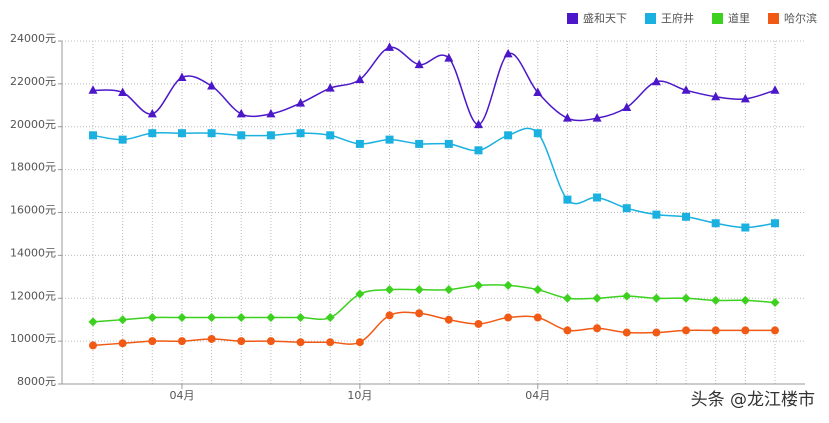  Describe the element at coordinates (33, 81) in the screenshot. I see `y-tick-label: 22000元` at that location.